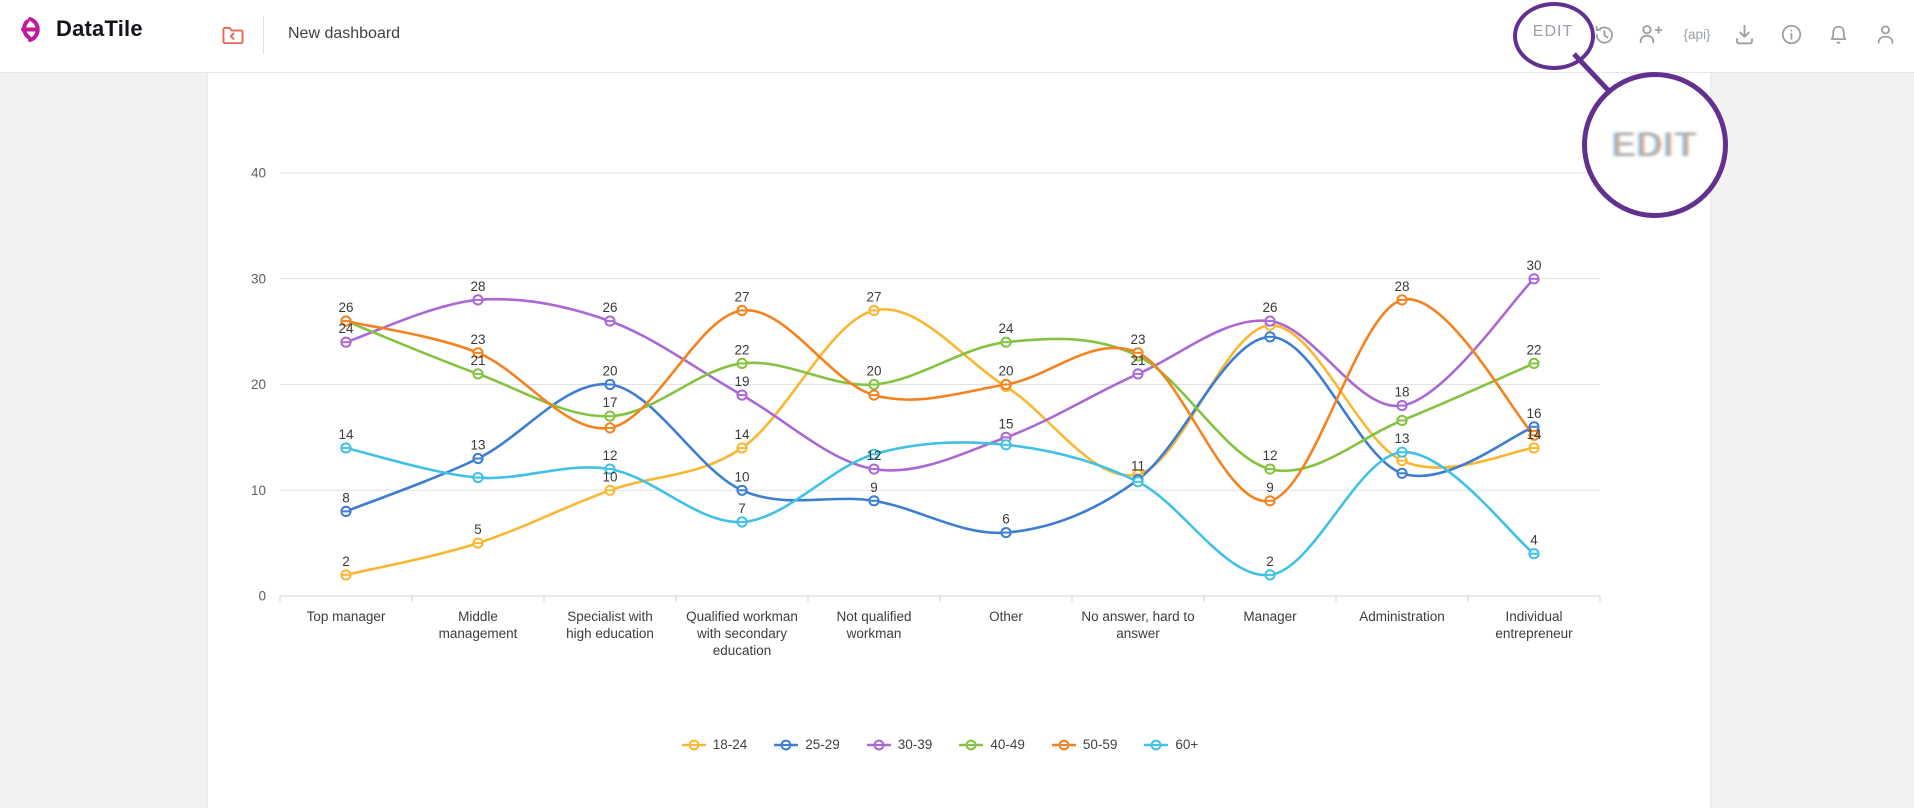 This screenshot has width=1914, height=808. I want to click on legend-item-18-24: 18-24, so click(714, 744).